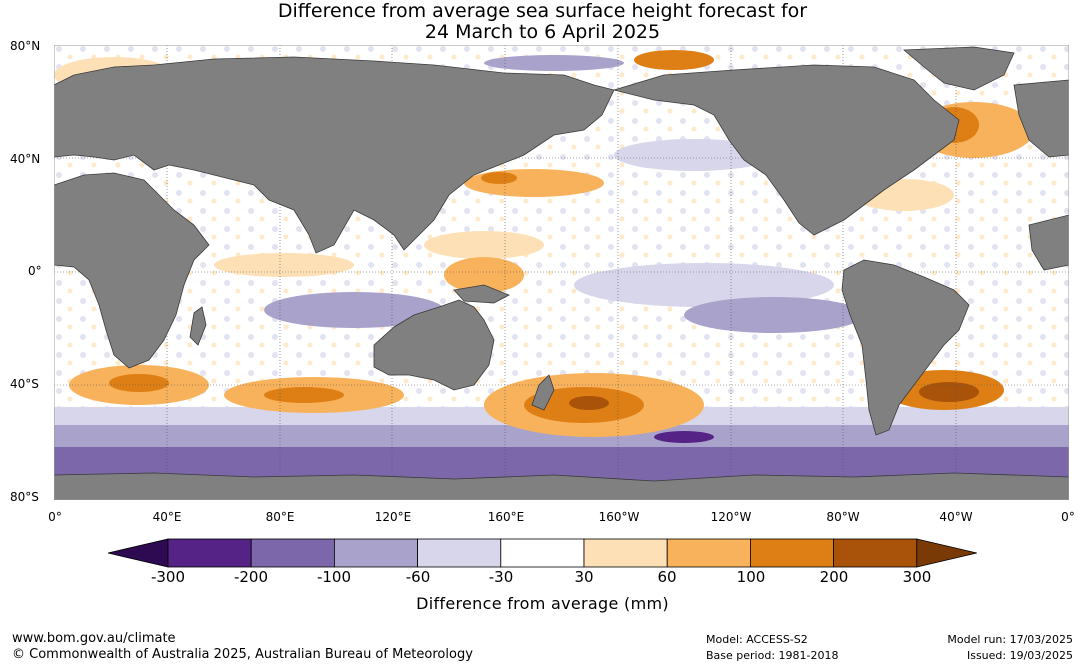 The height and width of the screenshot is (667, 1085). What do you see at coordinates (772, 655) in the screenshot?
I see `footer-base-period: Base period: 1981-2018` at bounding box center [772, 655].